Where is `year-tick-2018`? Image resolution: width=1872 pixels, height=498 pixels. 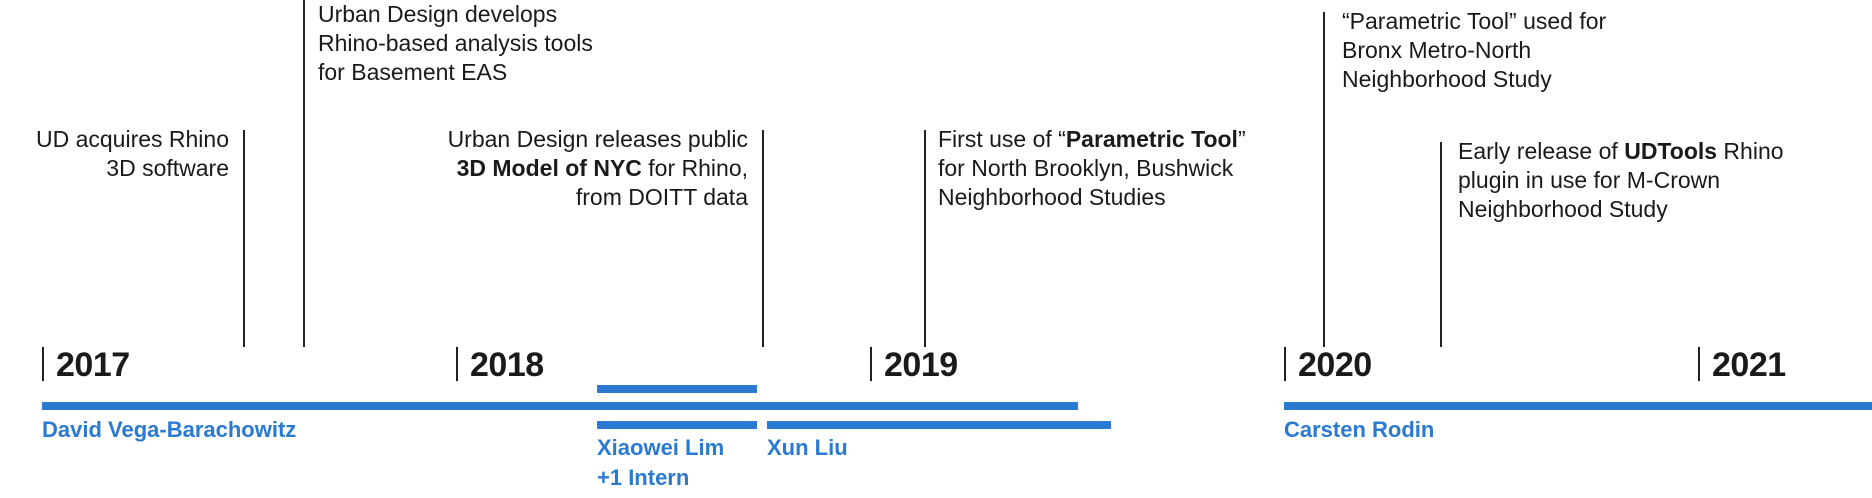 year-tick-2018 is located at coordinates (457, 364).